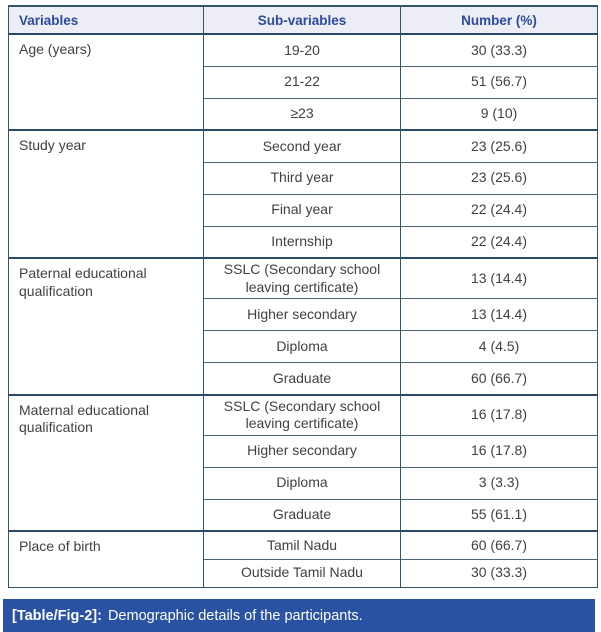 This screenshot has height=632, width=601. I want to click on sub-variable-cell: Outside Tamil Nadu, so click(302, 572).